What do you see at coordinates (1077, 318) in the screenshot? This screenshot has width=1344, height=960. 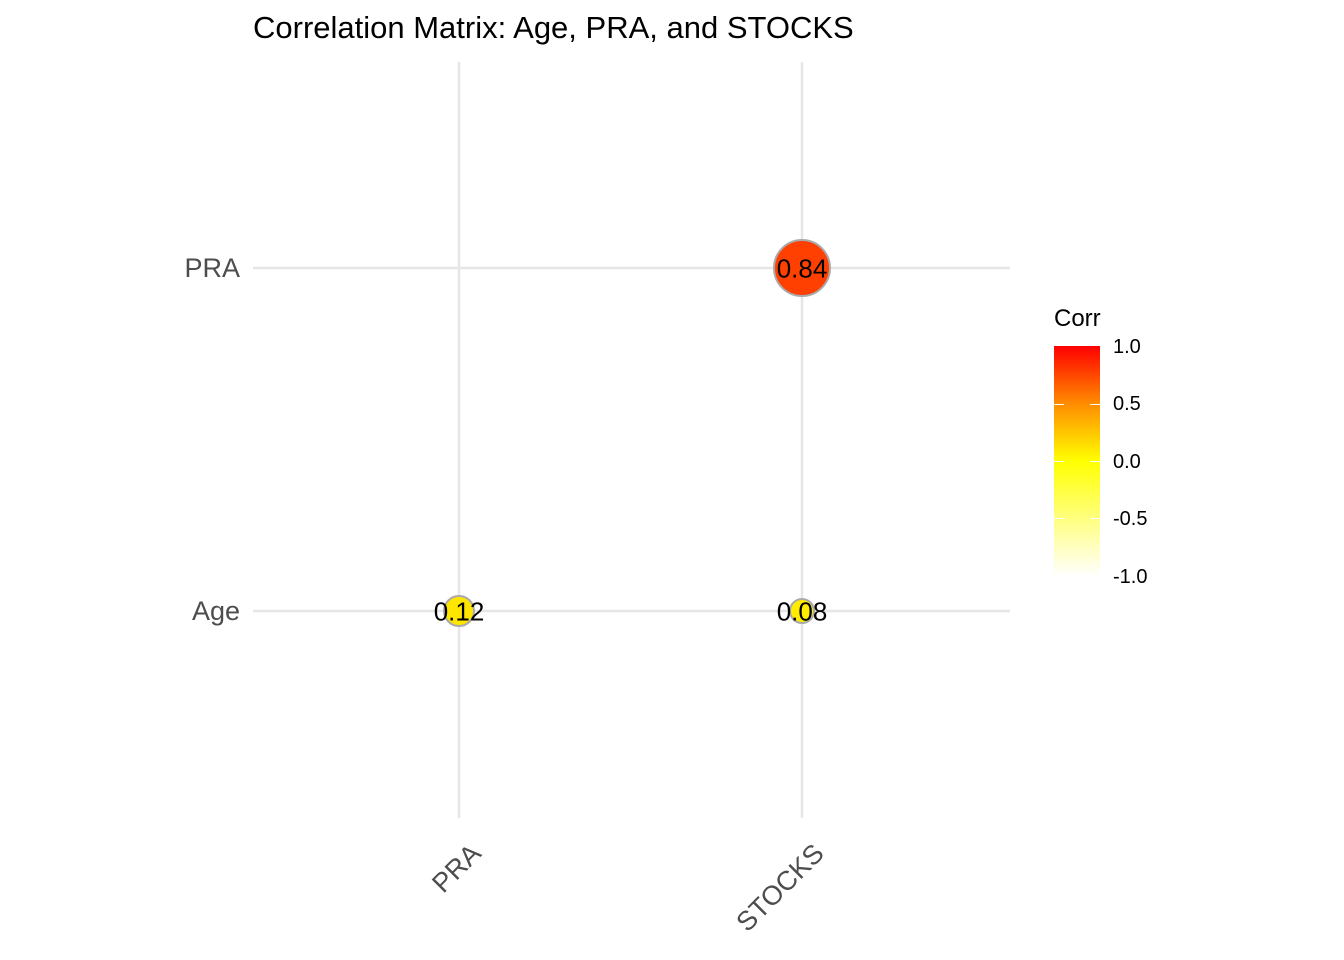 I see `legend-title: Corr` at bounding box center [1077, 318].